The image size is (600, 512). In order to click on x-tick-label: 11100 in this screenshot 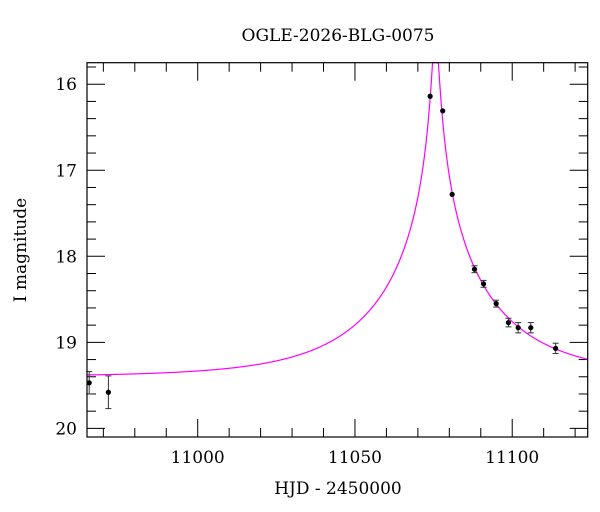, I will do `click(512, 458)`.